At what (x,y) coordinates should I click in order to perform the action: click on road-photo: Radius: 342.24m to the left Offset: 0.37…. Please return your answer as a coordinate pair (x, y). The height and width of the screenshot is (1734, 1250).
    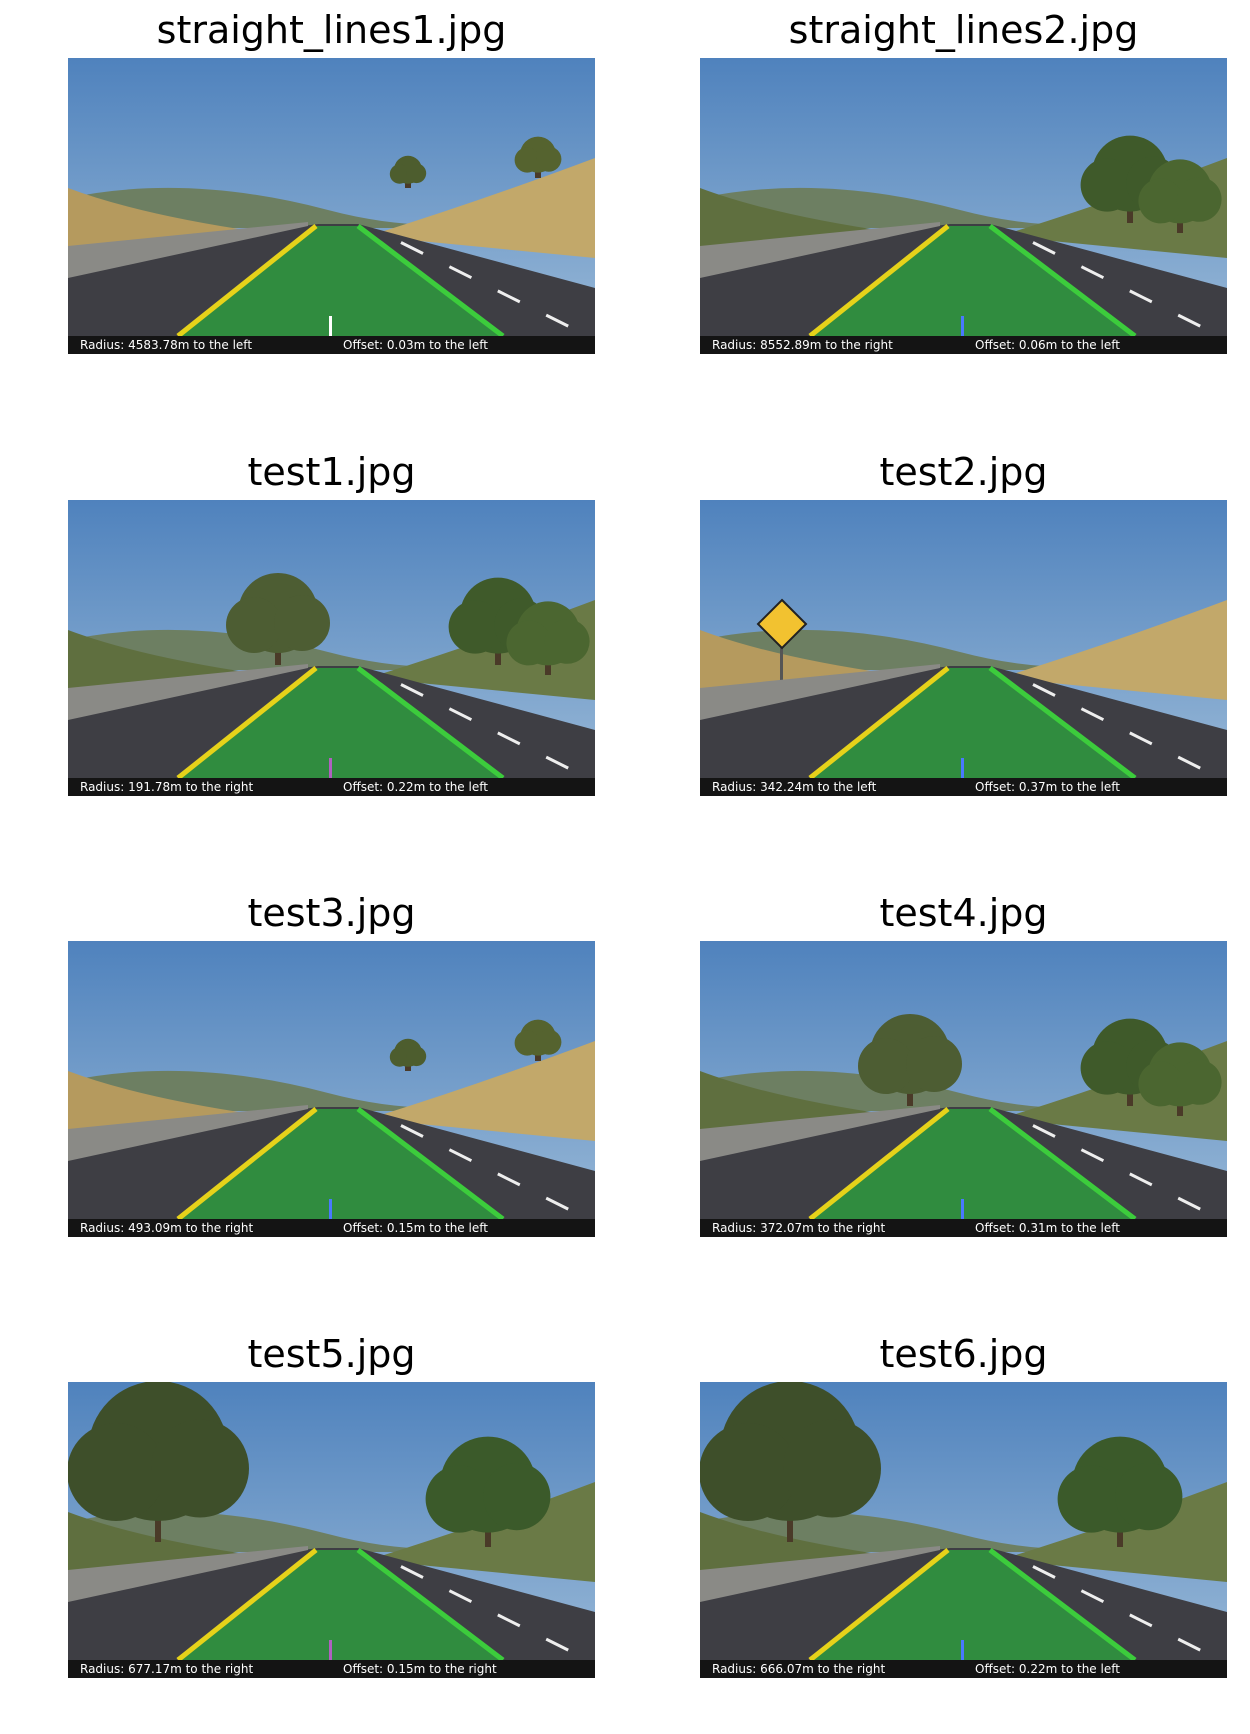
    Looking at the image, I should click on (963, 648).